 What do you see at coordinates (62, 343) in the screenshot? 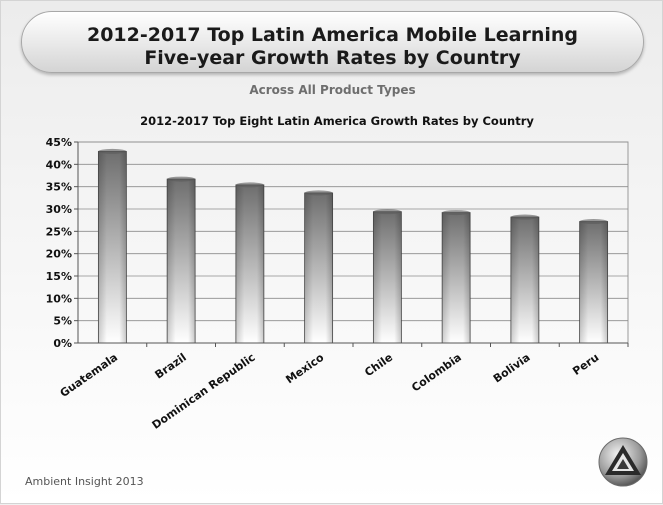
I see `y-tick-label: 0%` at bounding box center [62, 343].